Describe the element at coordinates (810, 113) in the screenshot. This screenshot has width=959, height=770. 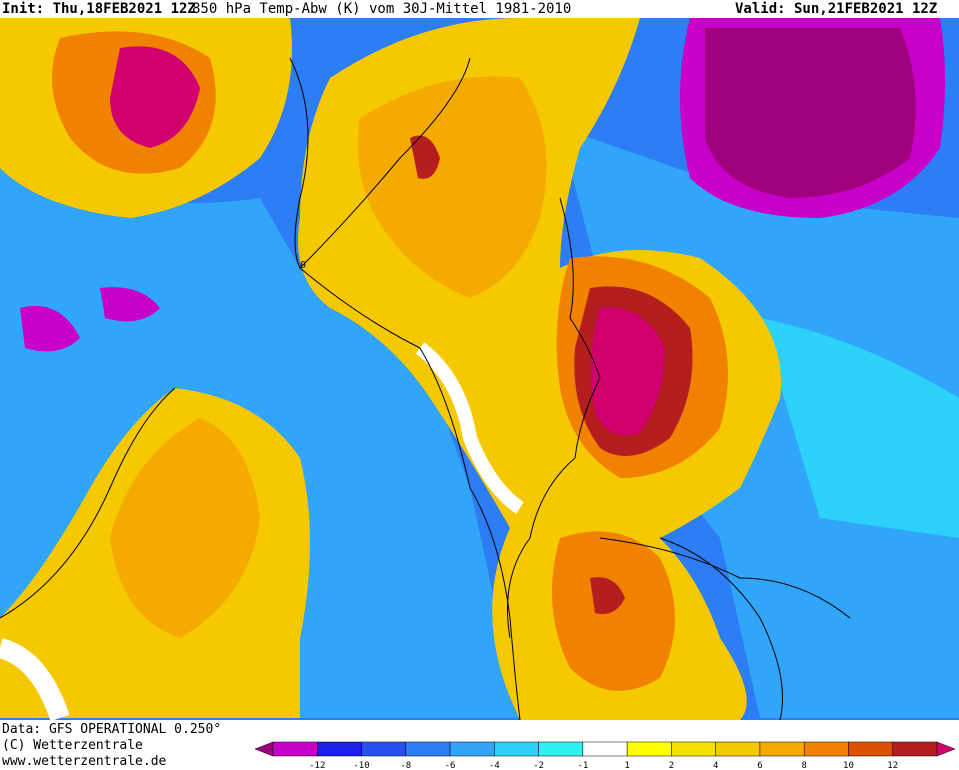
I see `anomaly-region-siberia-deep-cold` at that location.